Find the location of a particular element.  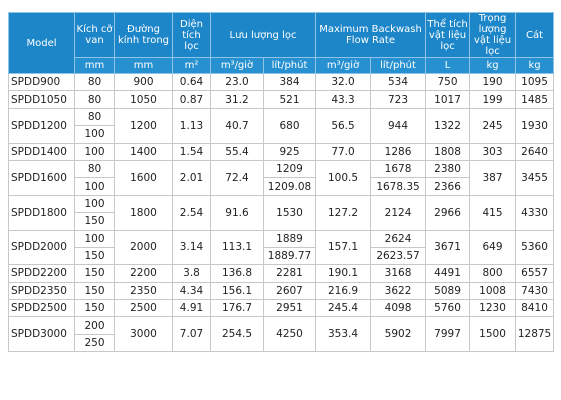

data-cell: 1286 is located at coordinates (398, 151).